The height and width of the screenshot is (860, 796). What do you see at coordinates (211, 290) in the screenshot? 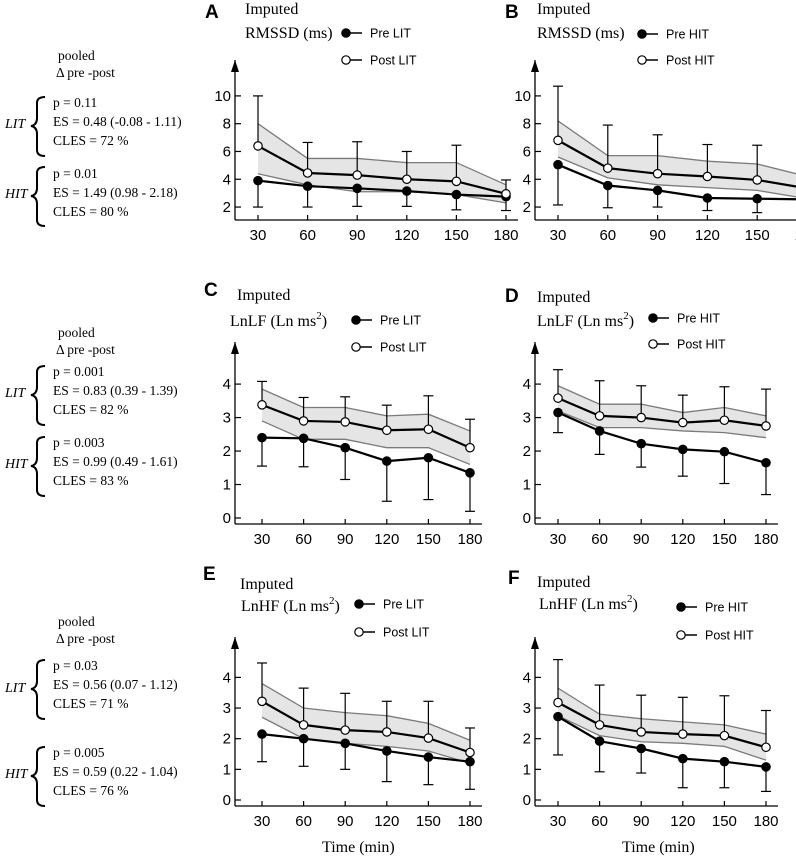
I see `panel-letter: C` at bounding box center [211, 290].